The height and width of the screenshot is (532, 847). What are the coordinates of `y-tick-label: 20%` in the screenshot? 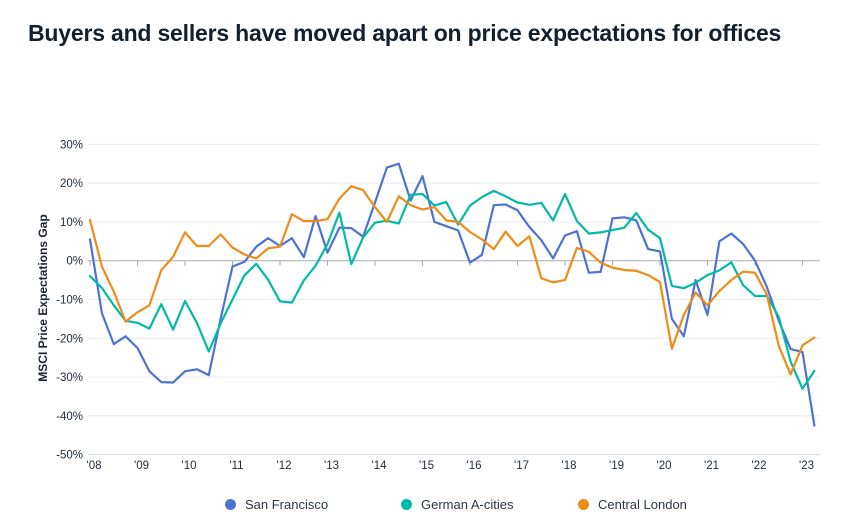 It's located at (71, 184).